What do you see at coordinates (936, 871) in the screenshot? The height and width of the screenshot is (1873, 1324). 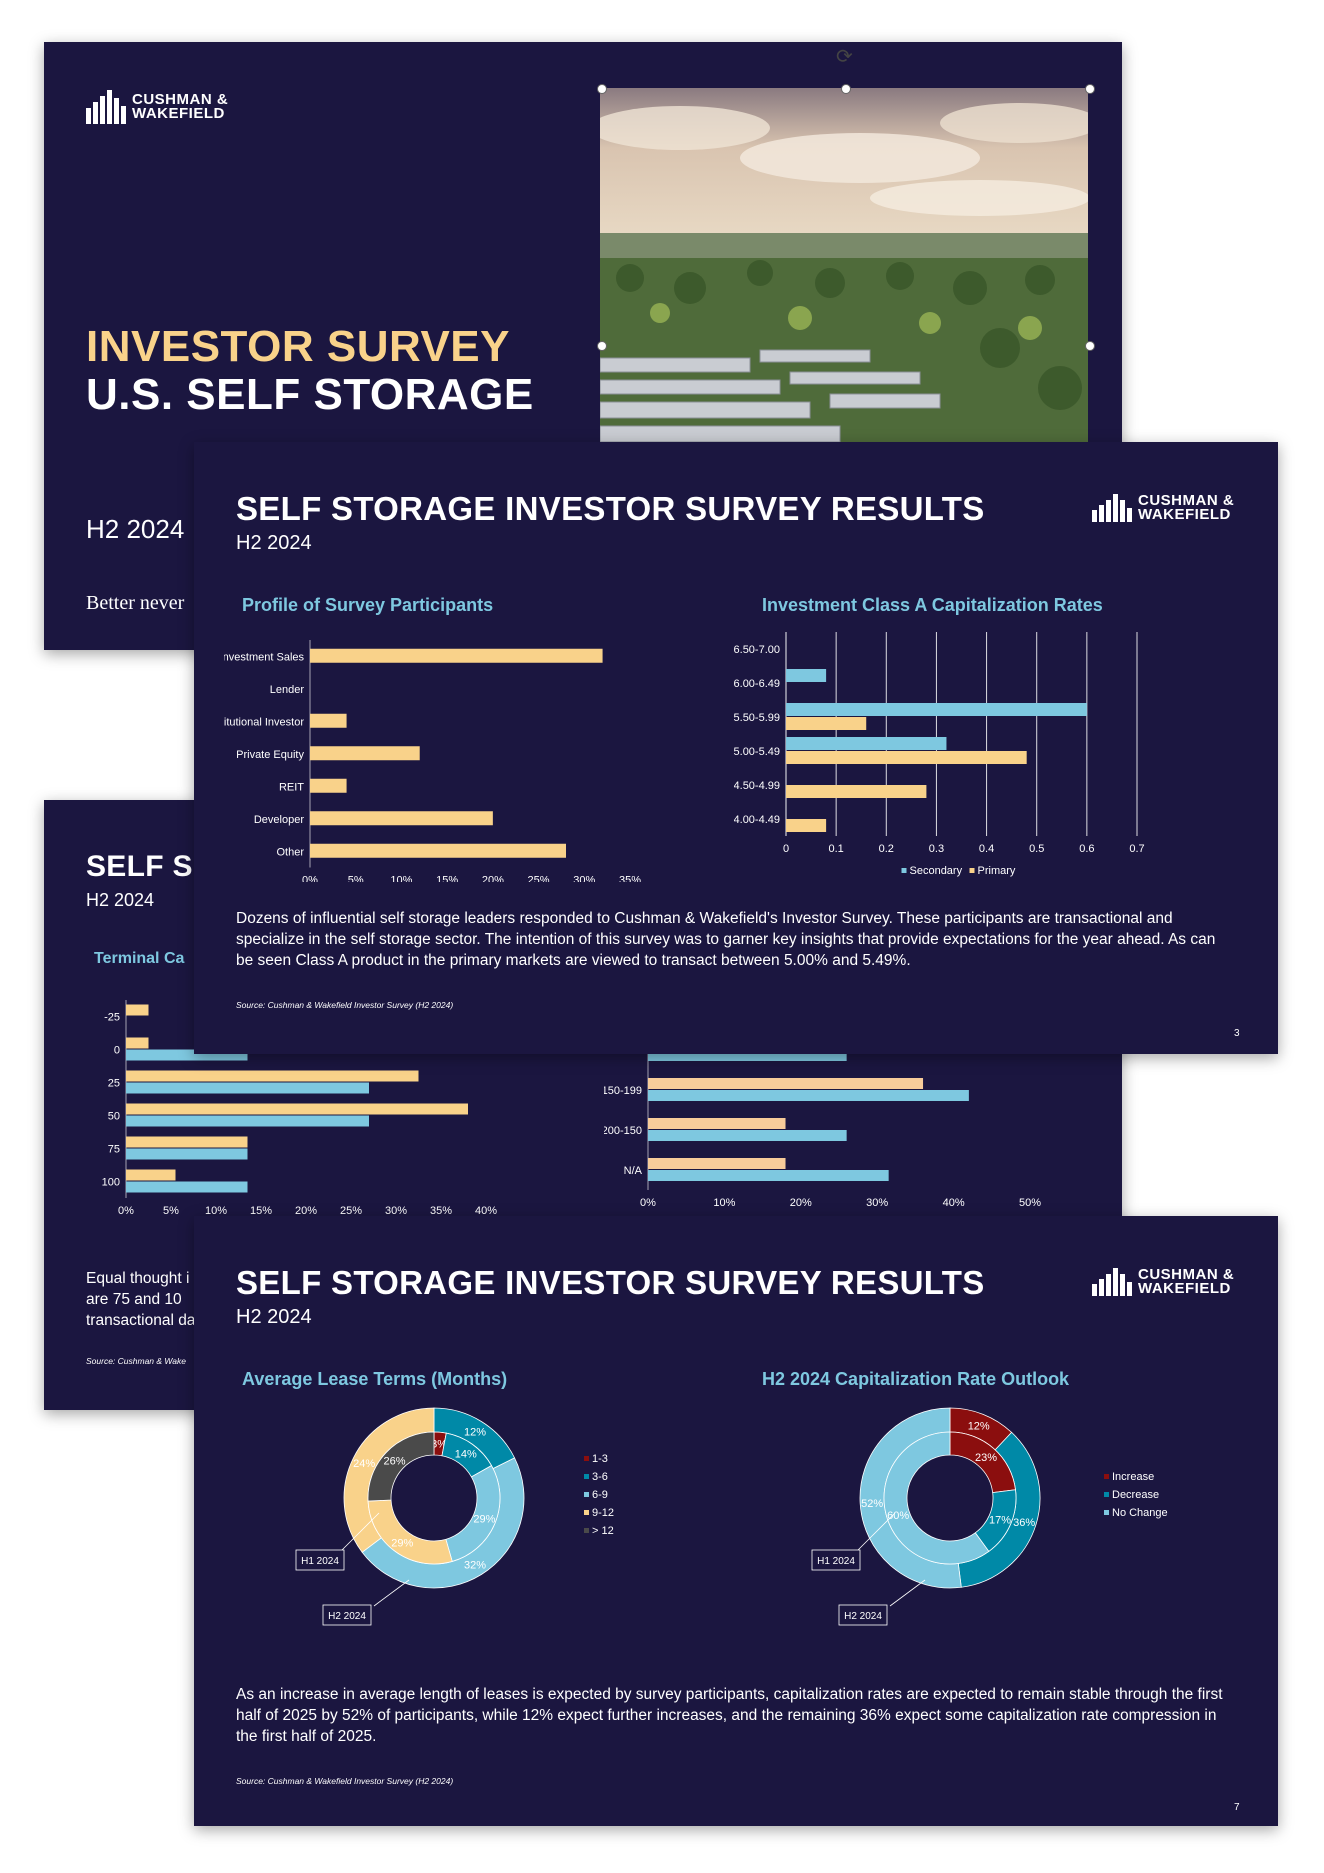 I see `legend-label: Secondary` at bounding box center [936, 871].